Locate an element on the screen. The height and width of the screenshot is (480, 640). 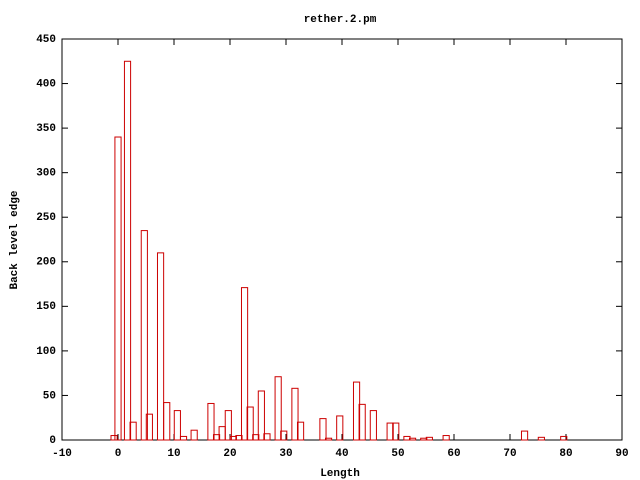
x-tick-label: 20 is located at coordinates (229, 454).